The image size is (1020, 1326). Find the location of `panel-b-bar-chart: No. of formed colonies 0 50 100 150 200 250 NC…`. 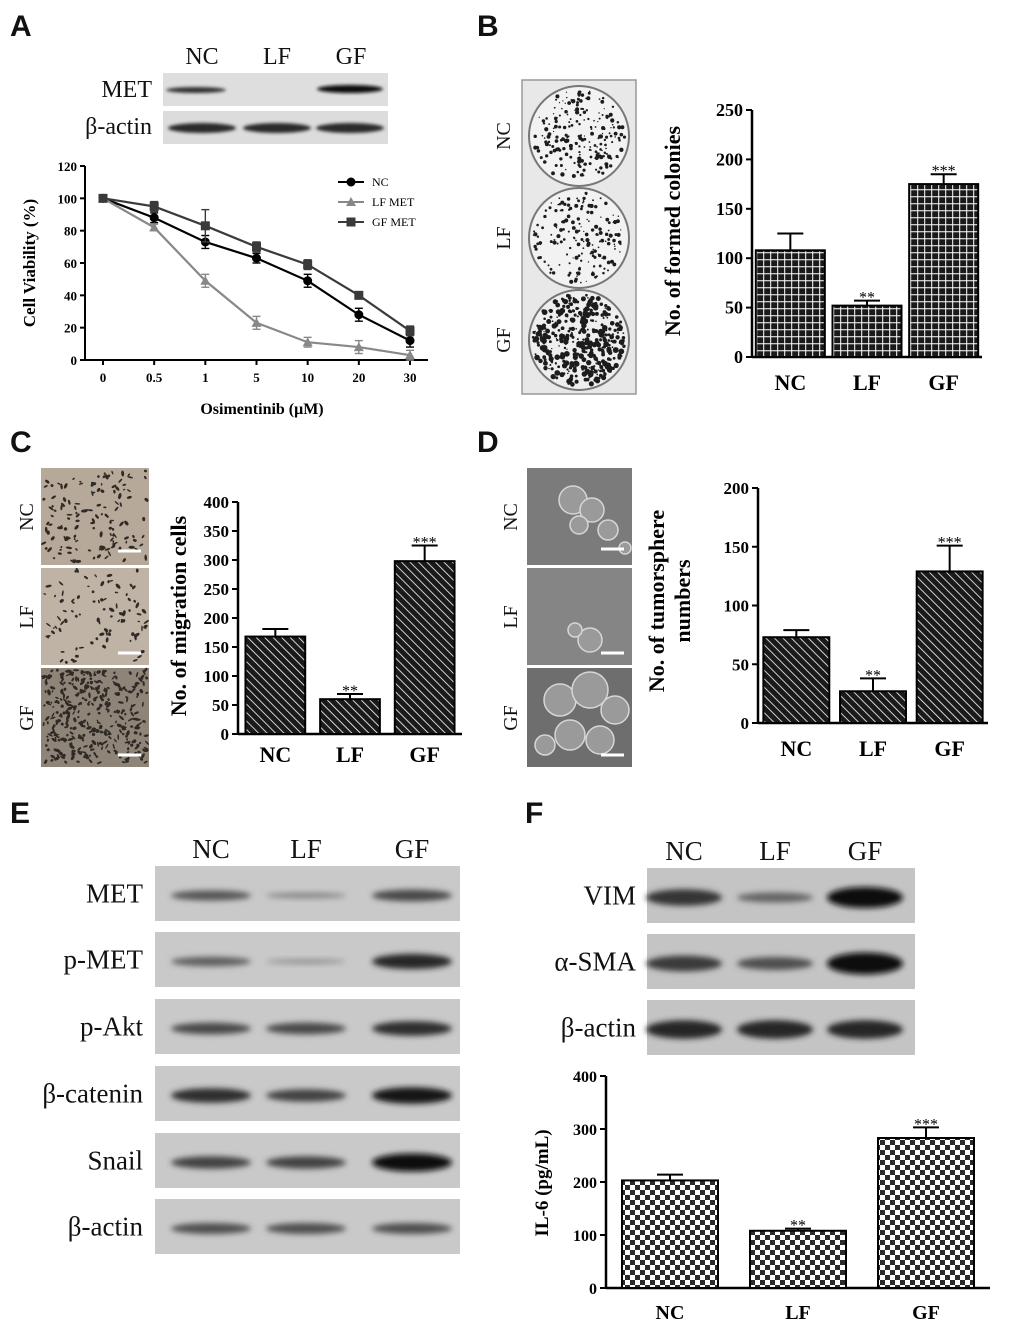

panel-b-bar-chart: No. of formed colonies 0 50 100 150 200 250 NC… is located at coordinates (821, 247).